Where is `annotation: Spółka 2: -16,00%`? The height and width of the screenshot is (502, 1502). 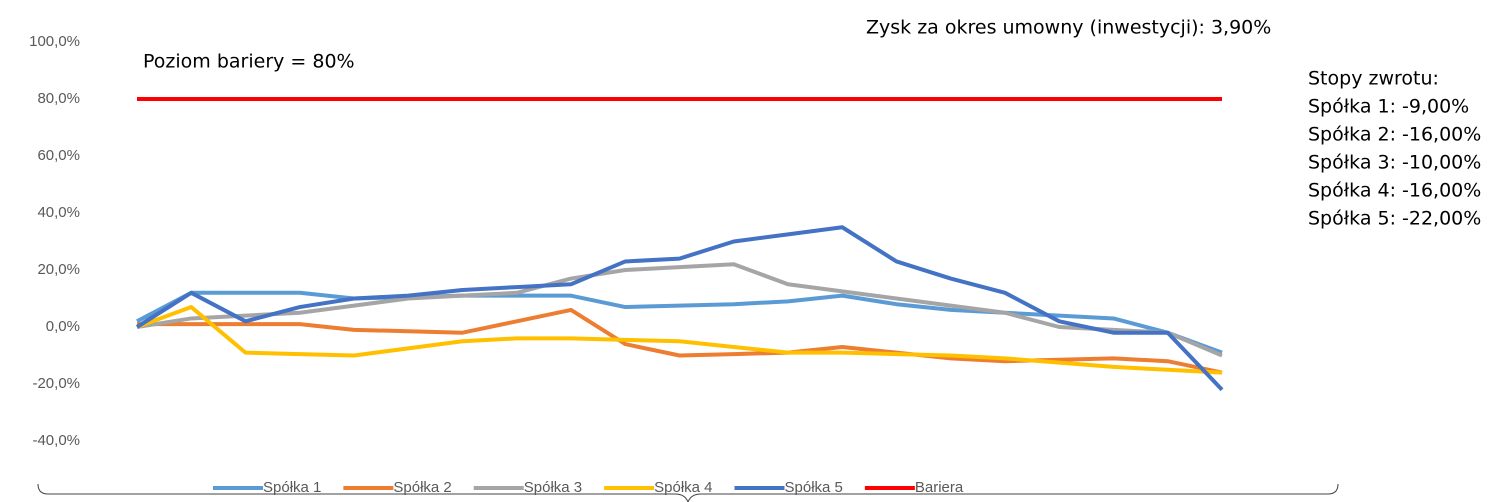
annotation: Spółka 2: -16,00% is located at coordinates (1394, 135).